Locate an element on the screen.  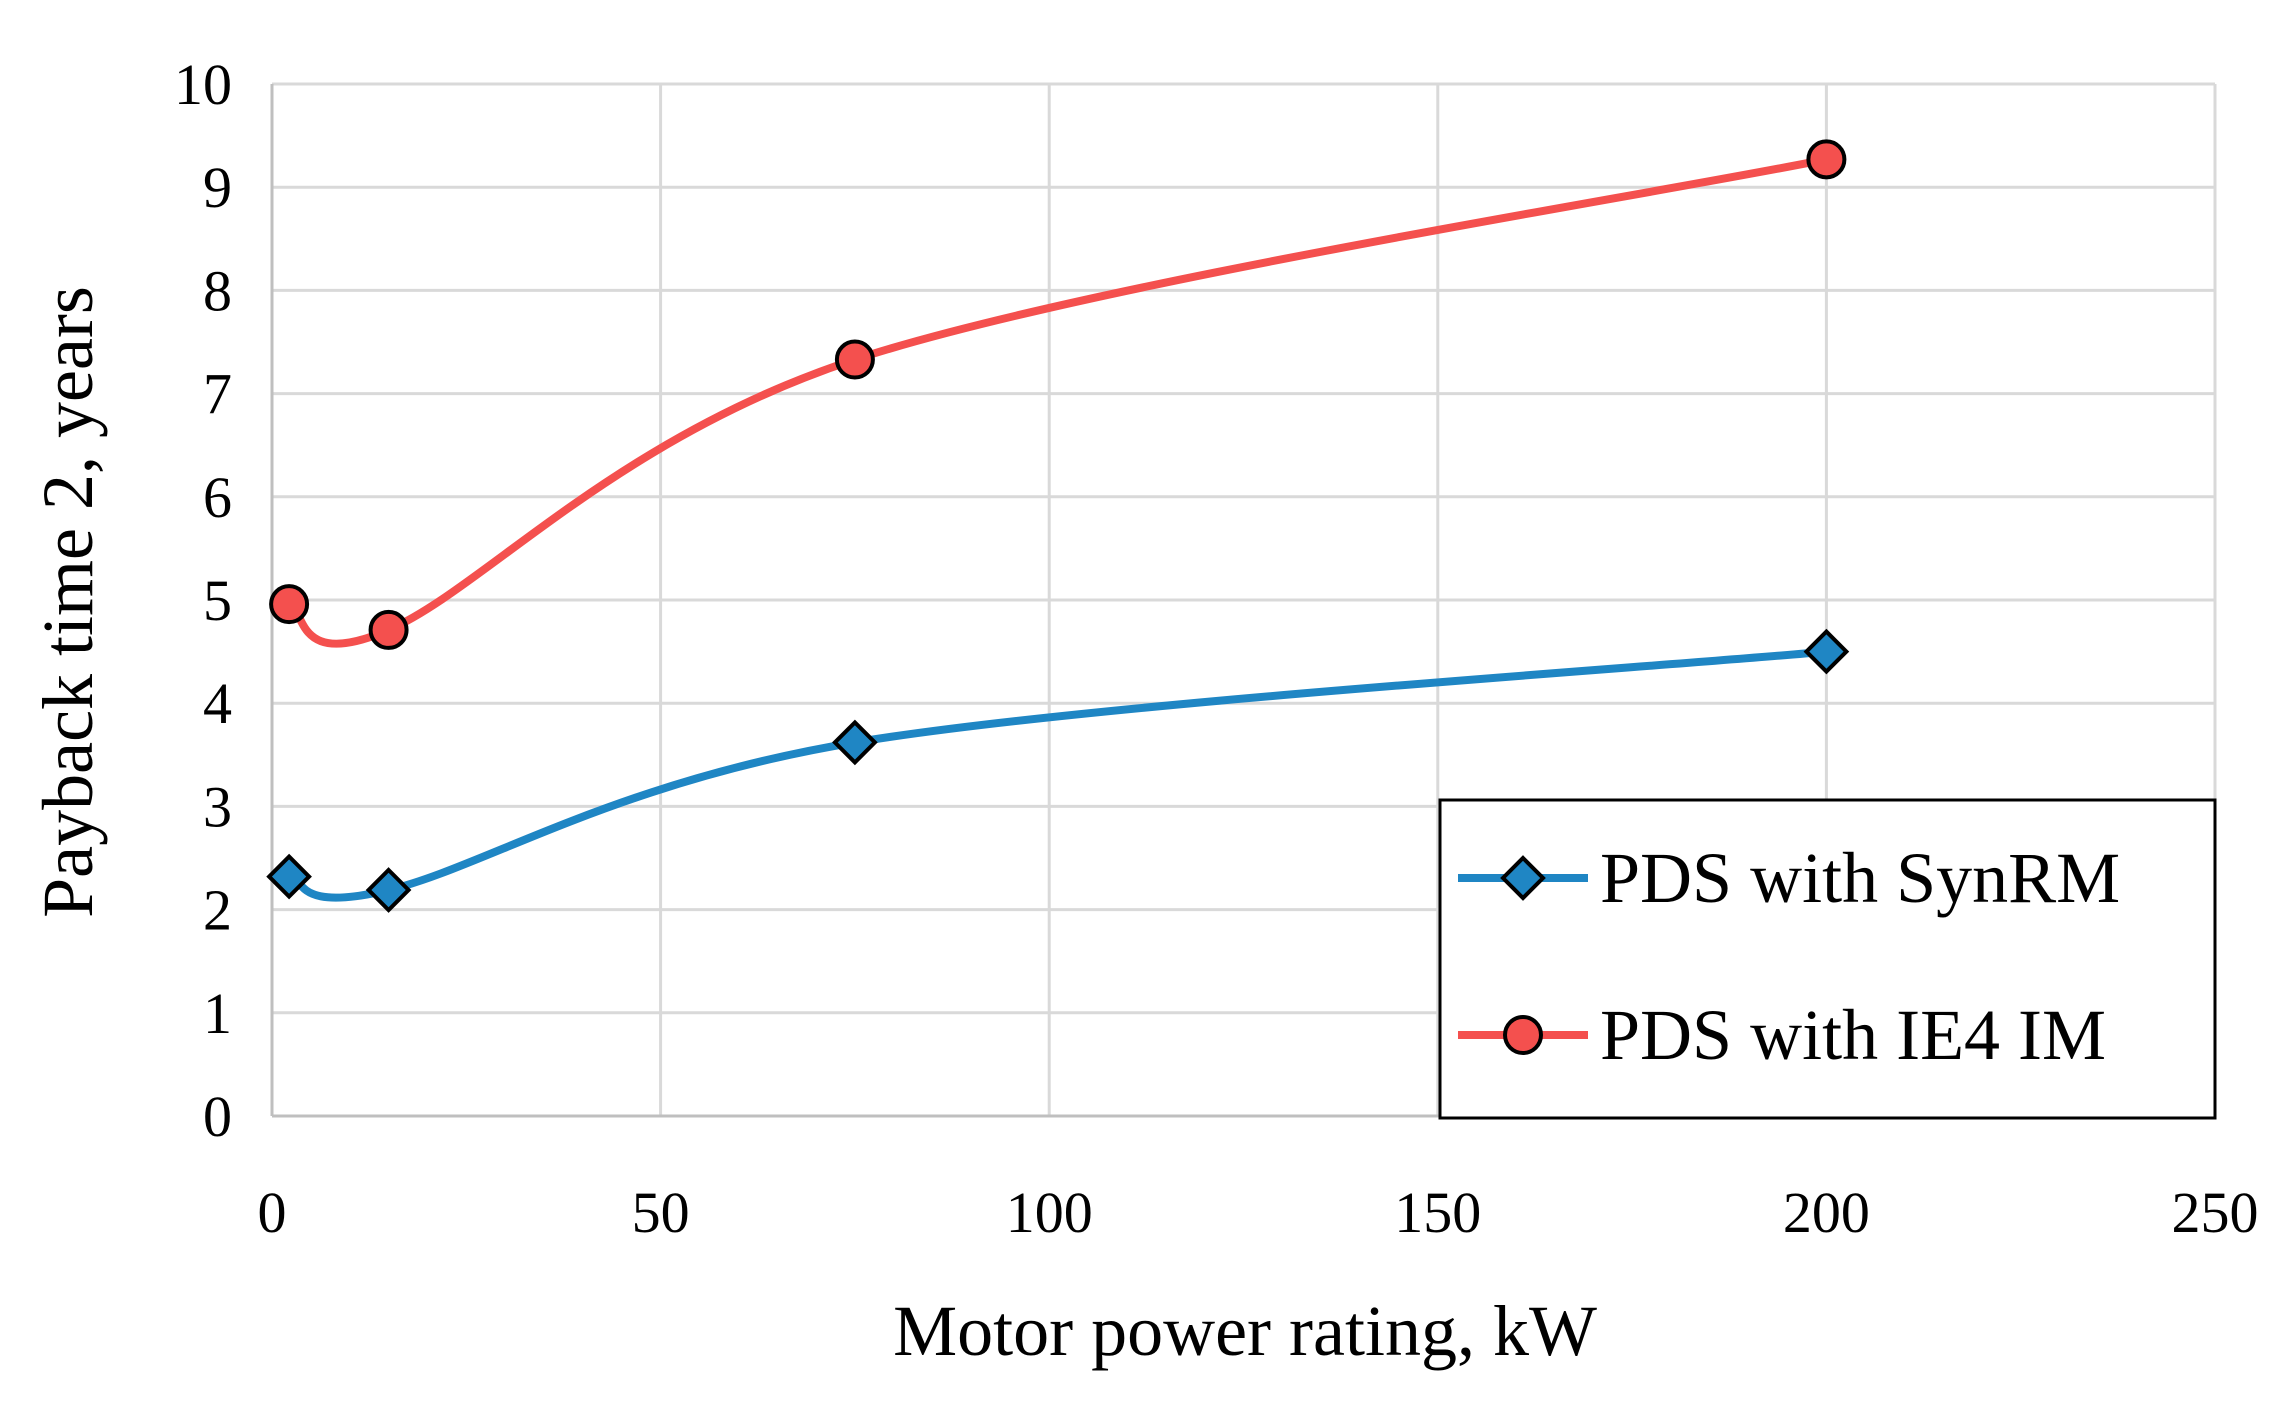
legend-label-synrm: PDS with SynRM is located at coordinates (1860, 878).